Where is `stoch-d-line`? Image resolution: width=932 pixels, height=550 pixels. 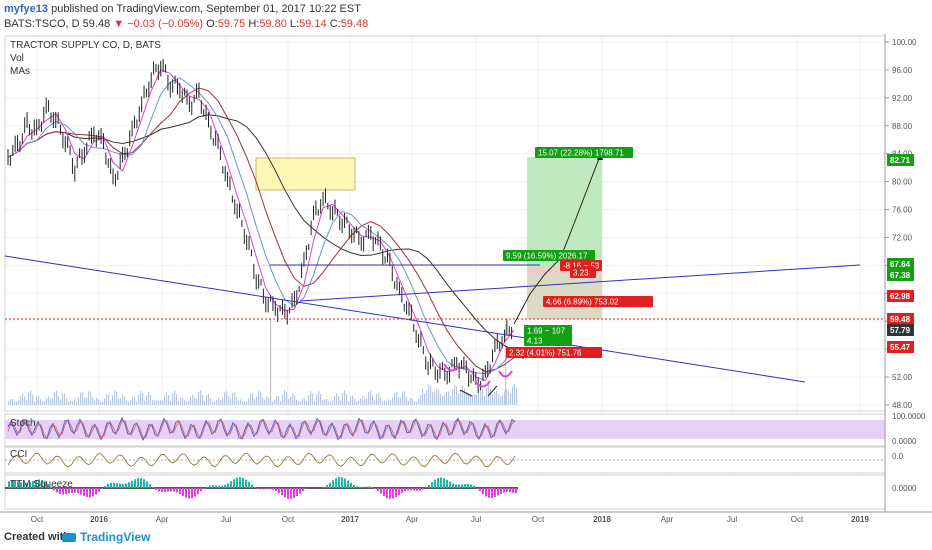 stoch-d-line is located at coordinates (261, 429).